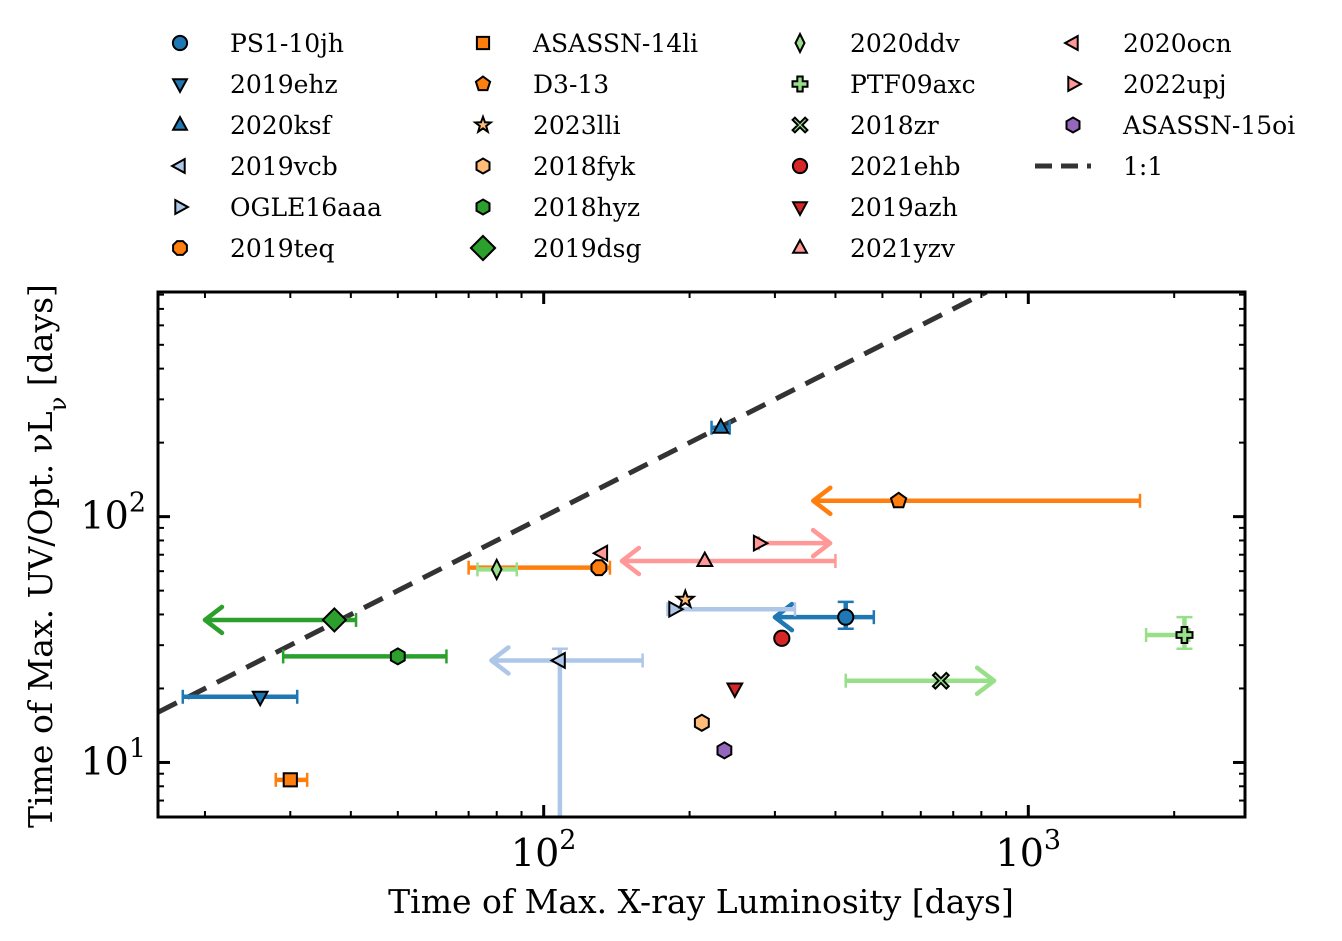 The width and height of the screenshot is (1342, 941). What do you see at coordinates (1208, 125) in the screenshot?
I see `legend-label-asassn-15oi: ASASSN-15oi` at bounding box center [1208, 125].